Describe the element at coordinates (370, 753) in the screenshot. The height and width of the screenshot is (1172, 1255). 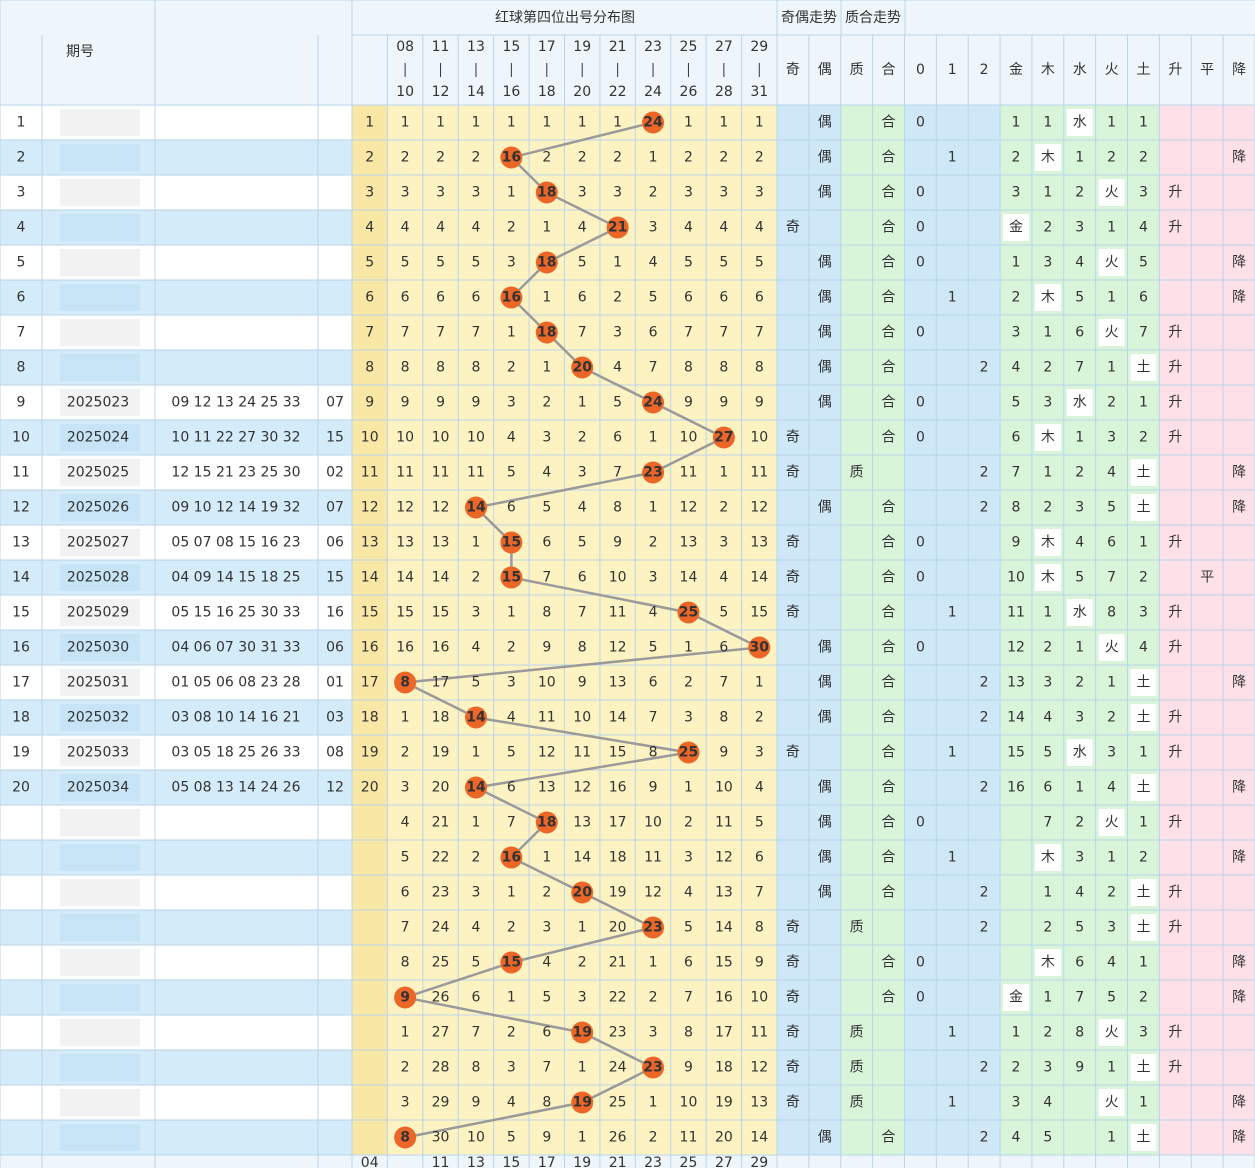
I see `miss-count: 19` at that location.